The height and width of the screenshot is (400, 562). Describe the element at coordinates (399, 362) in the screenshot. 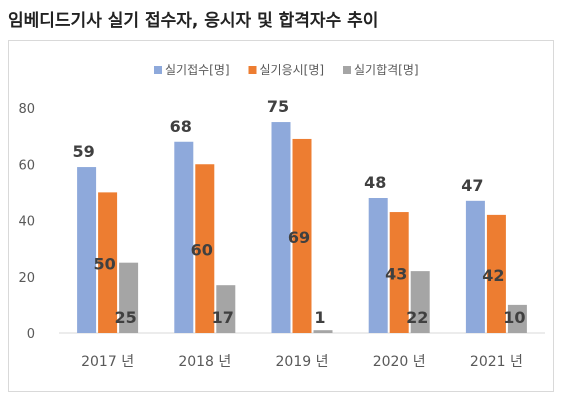

I see `x-tick-label: 2020 년` at that location.